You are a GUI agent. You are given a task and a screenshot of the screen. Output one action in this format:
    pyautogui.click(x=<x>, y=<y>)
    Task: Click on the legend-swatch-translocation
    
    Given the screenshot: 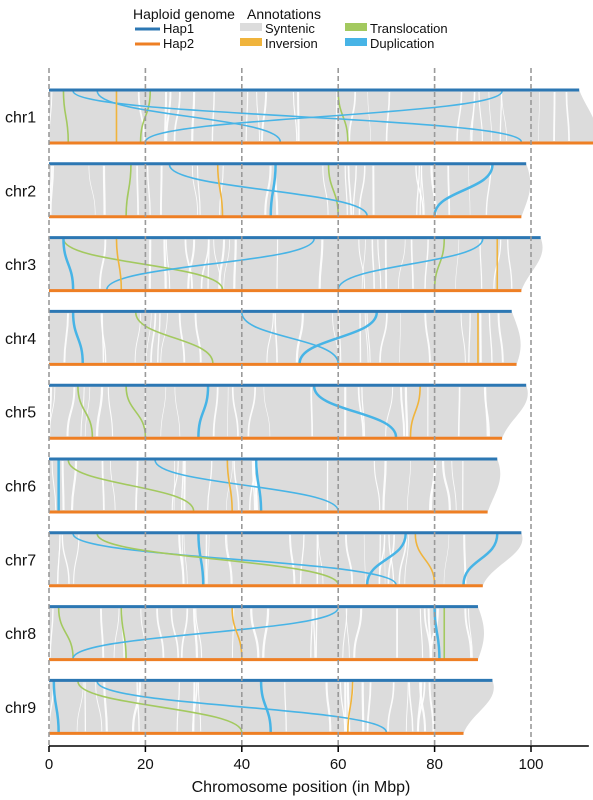 What is the action you would take?
    pyautogui.click(x=356, y=27)
    